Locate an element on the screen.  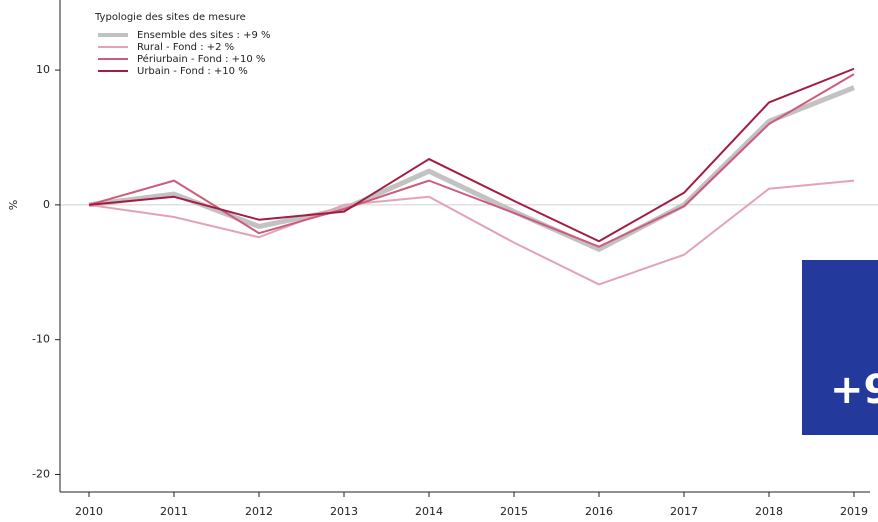
x-tick-label: 2015 is located at coordinates (514, 511).